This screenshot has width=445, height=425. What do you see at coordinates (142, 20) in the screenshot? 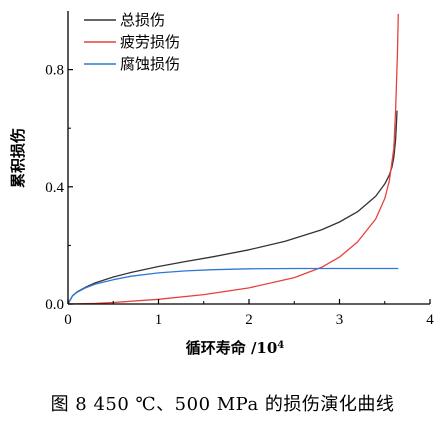
I see `legend-label-1: 总损伤` at bounding box center [142, 20].